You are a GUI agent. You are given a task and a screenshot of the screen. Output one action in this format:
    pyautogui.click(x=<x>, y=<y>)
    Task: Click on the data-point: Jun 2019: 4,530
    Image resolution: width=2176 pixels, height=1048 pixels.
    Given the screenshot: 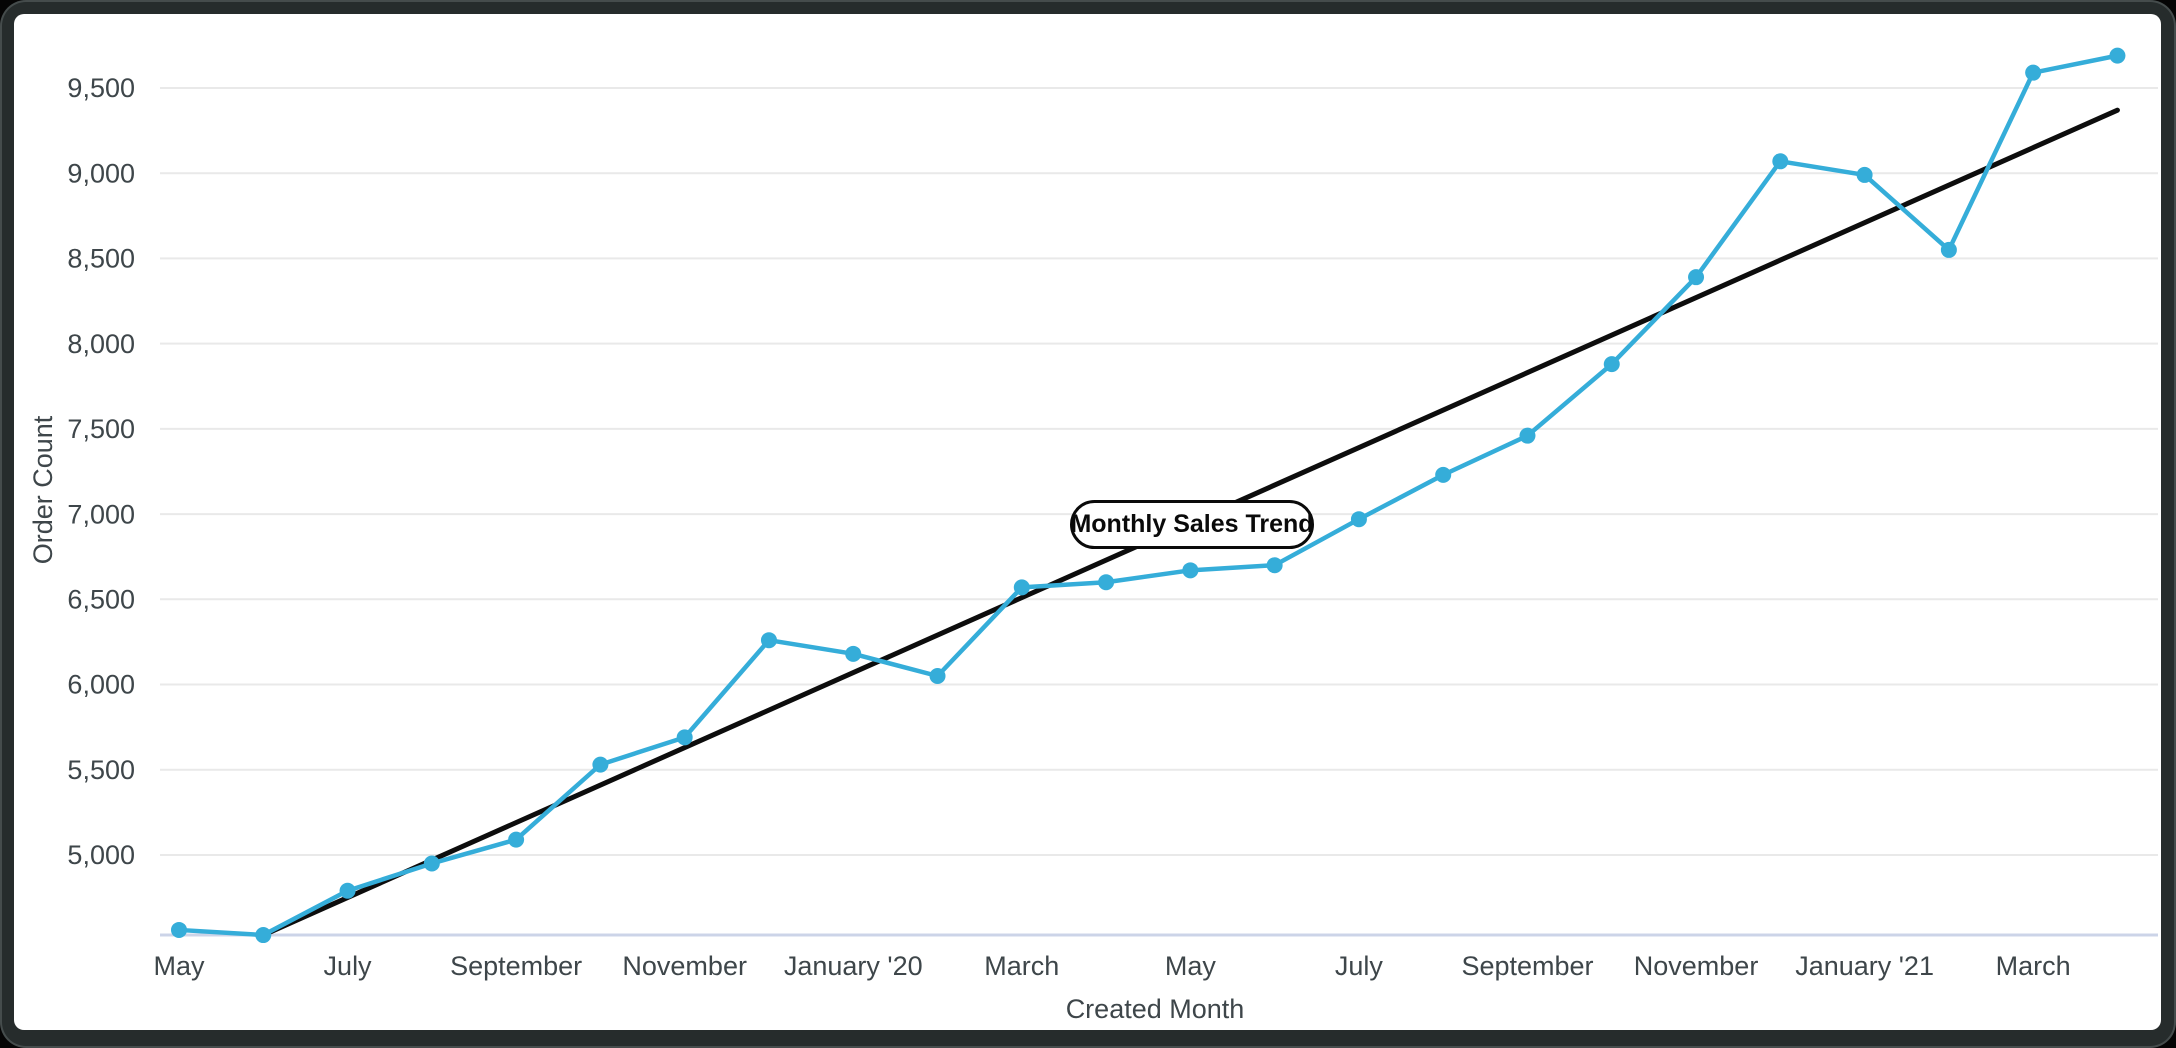 What is the action you would take?
    pyautogui.click(x=263, y=935)
    